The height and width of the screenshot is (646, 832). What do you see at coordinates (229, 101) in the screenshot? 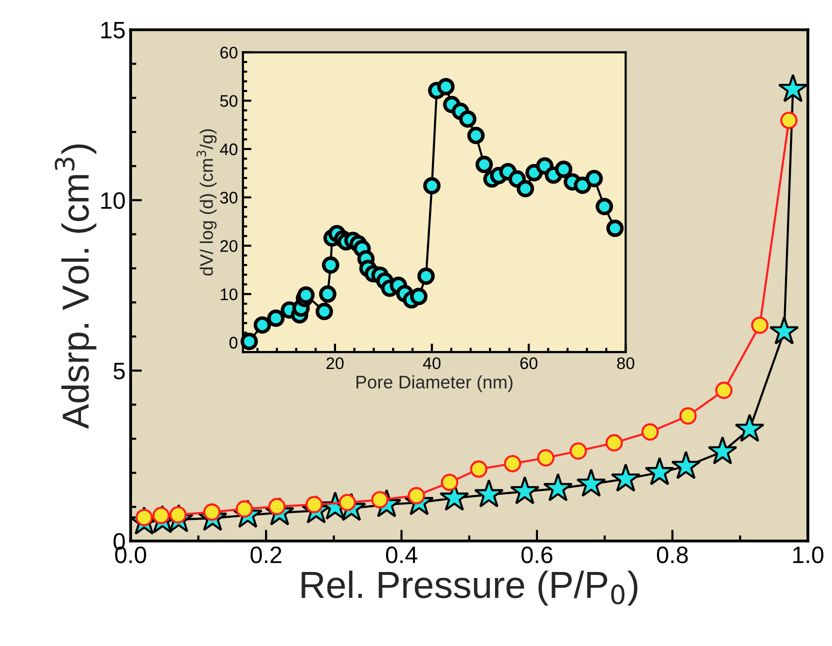
I see `y-tick-label: 50` at bounding box center [229, 101].